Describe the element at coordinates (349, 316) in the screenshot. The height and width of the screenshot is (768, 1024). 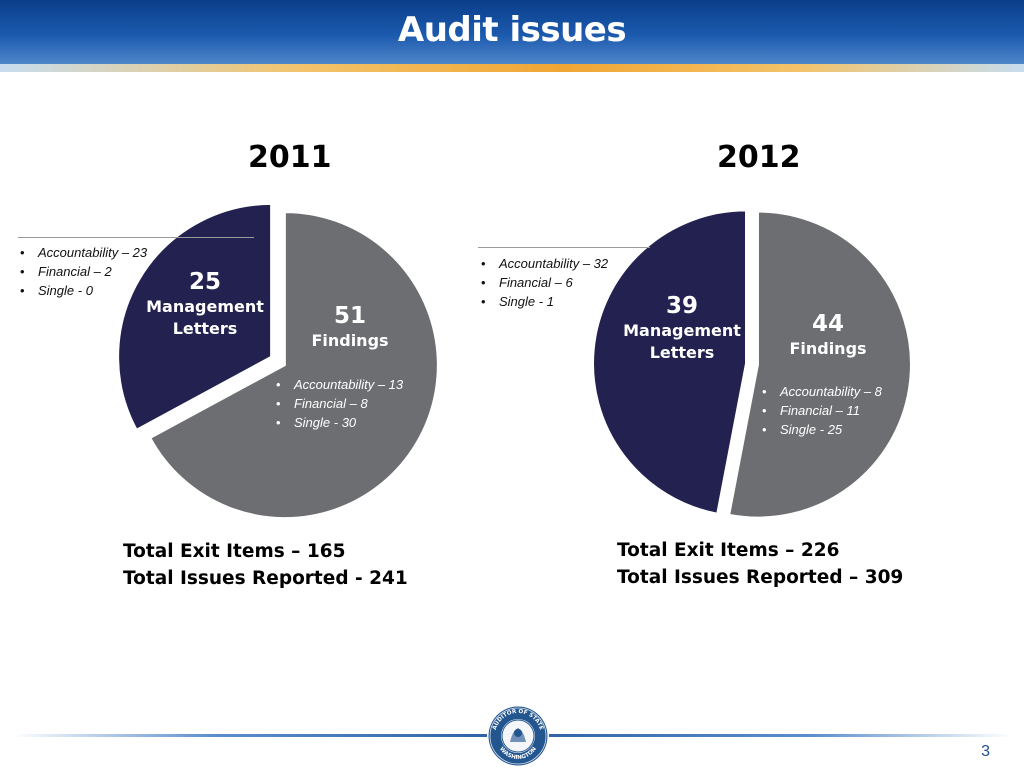
I see `slice-value: 51` at that location.